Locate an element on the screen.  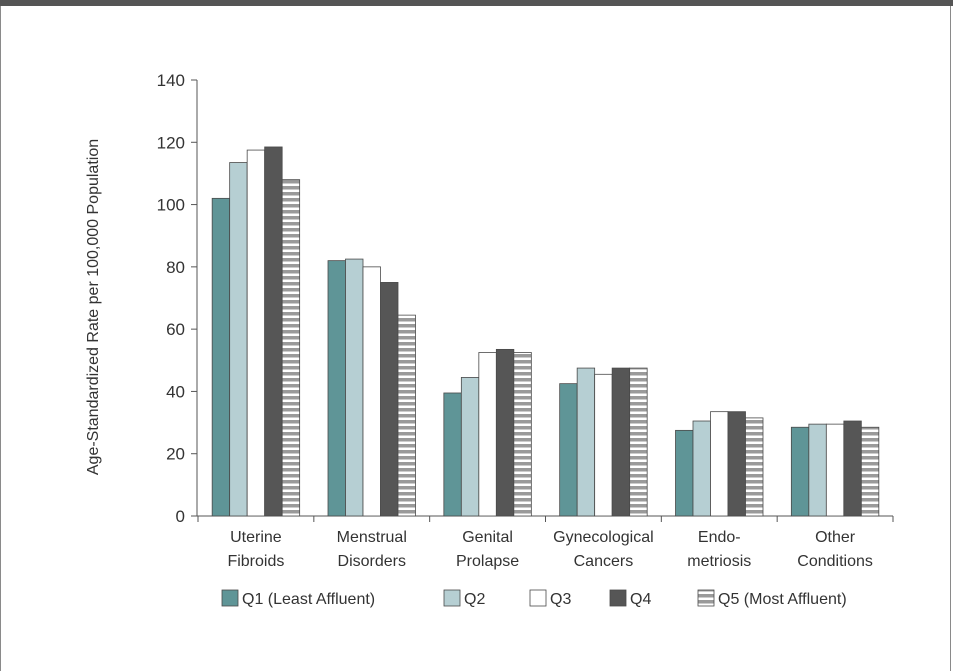
y-tick-label: 120 is located at coordinates (171, 142).